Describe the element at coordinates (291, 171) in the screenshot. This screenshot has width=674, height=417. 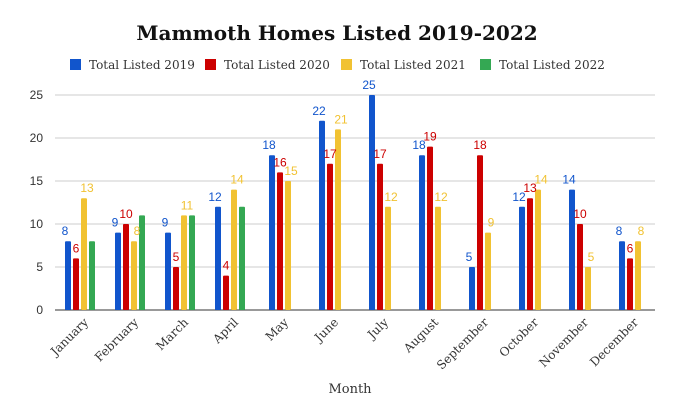
I see `data-label: 15` at that location.